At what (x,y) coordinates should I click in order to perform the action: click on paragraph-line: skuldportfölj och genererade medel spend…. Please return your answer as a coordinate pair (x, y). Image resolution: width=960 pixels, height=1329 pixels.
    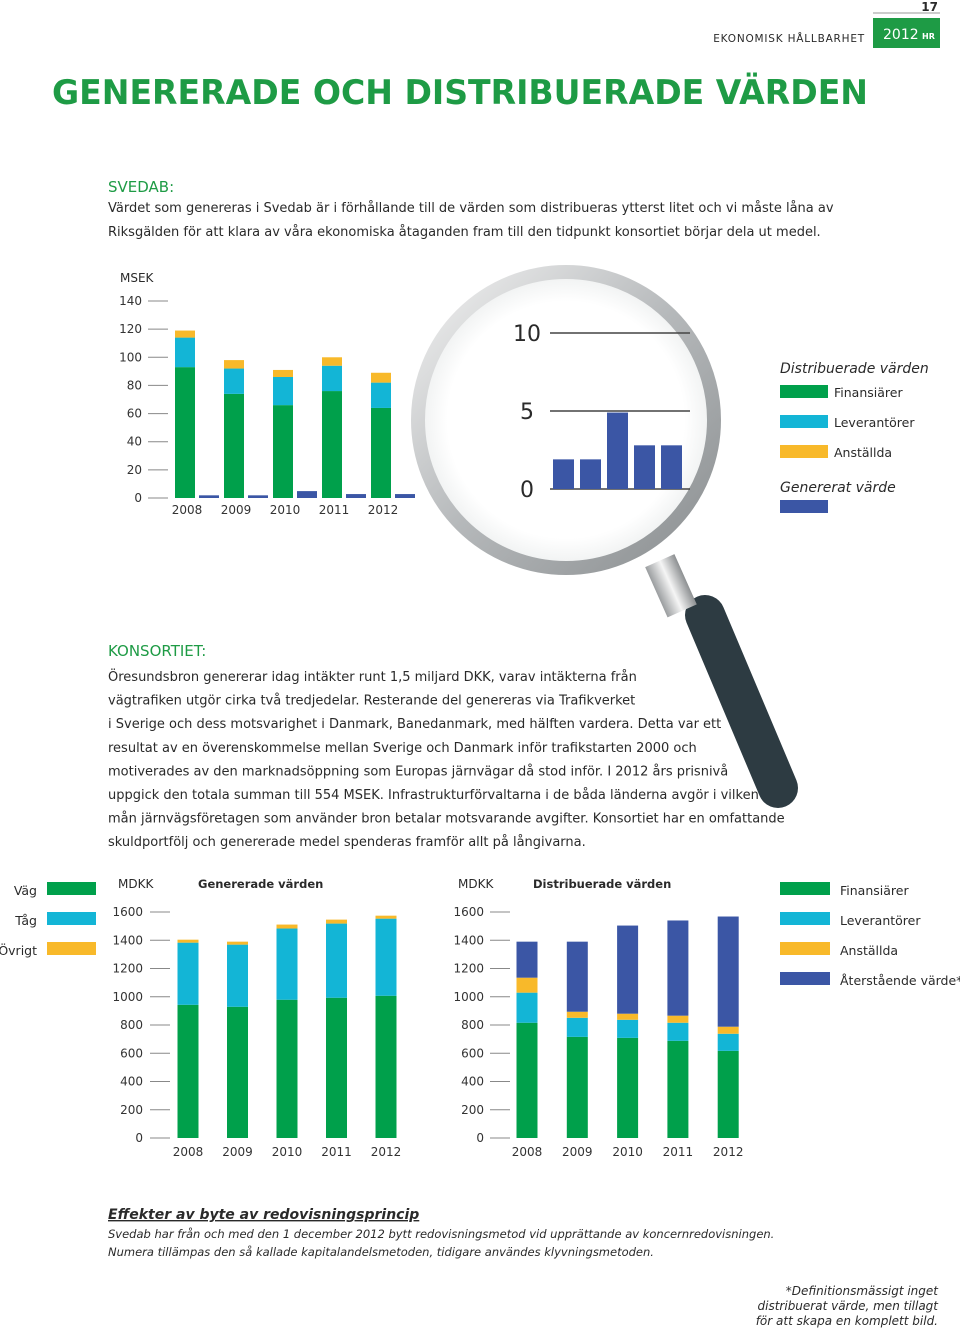
    Looking at the image, I should click on (347, 842).